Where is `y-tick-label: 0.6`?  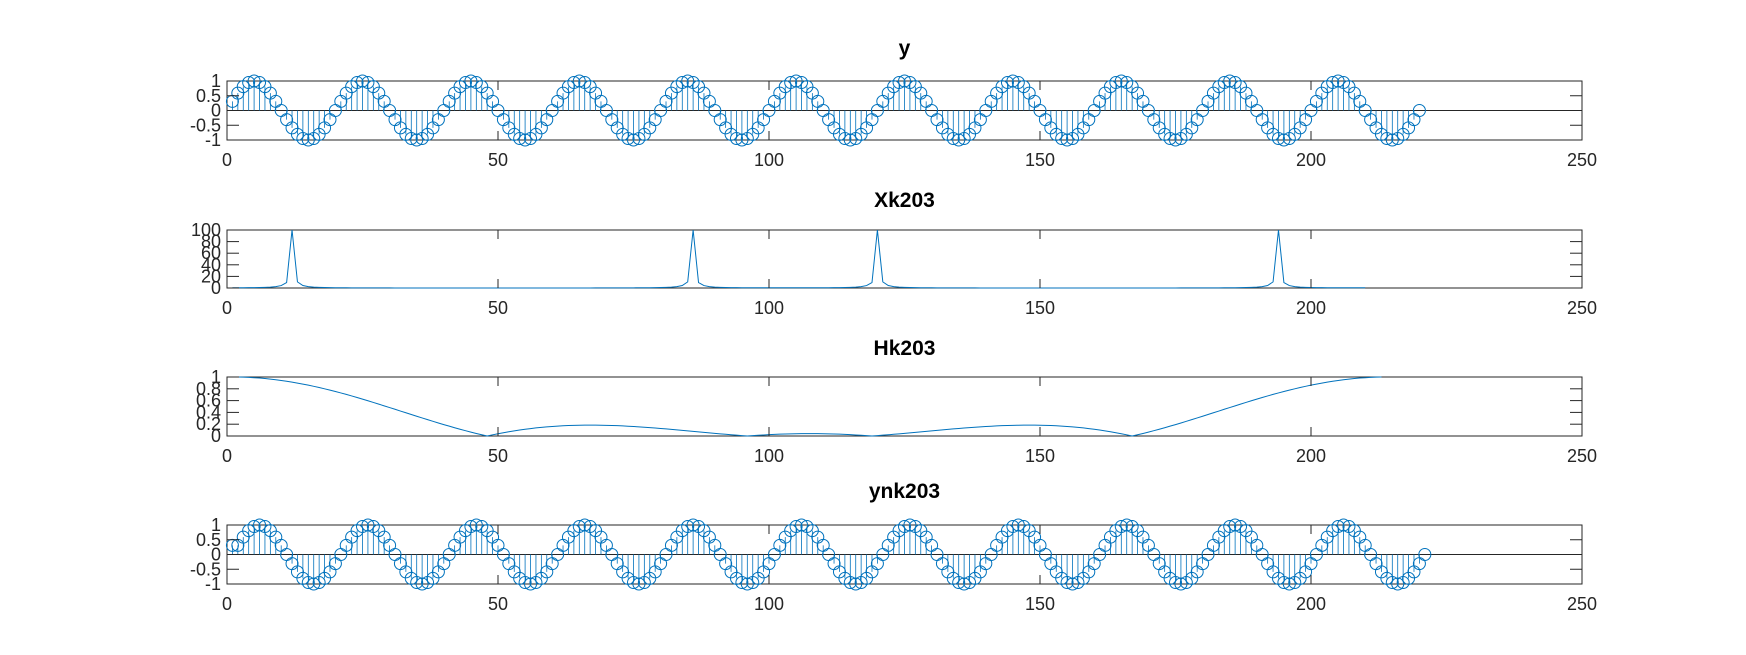 y-tick-label: 0.6 is located at coordinates (208, 401).